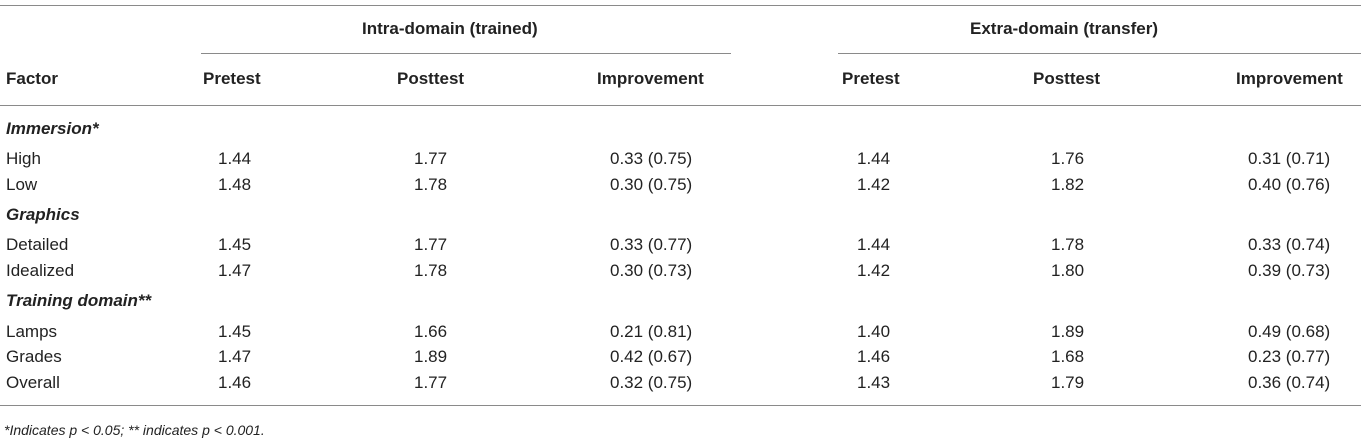 Image resolution: width=1361 pixels, height=441 pixels. Describe the element at coordinates (650, 78) in the screenshot. I see `column-header-intra-improvement: Improvement` at that location.